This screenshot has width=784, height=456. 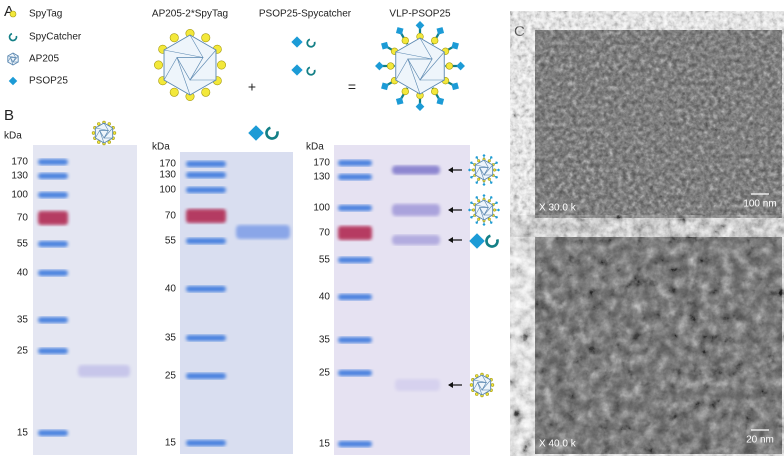 I want to click on legend-label: PSOP25, so click(x=48, y=81).